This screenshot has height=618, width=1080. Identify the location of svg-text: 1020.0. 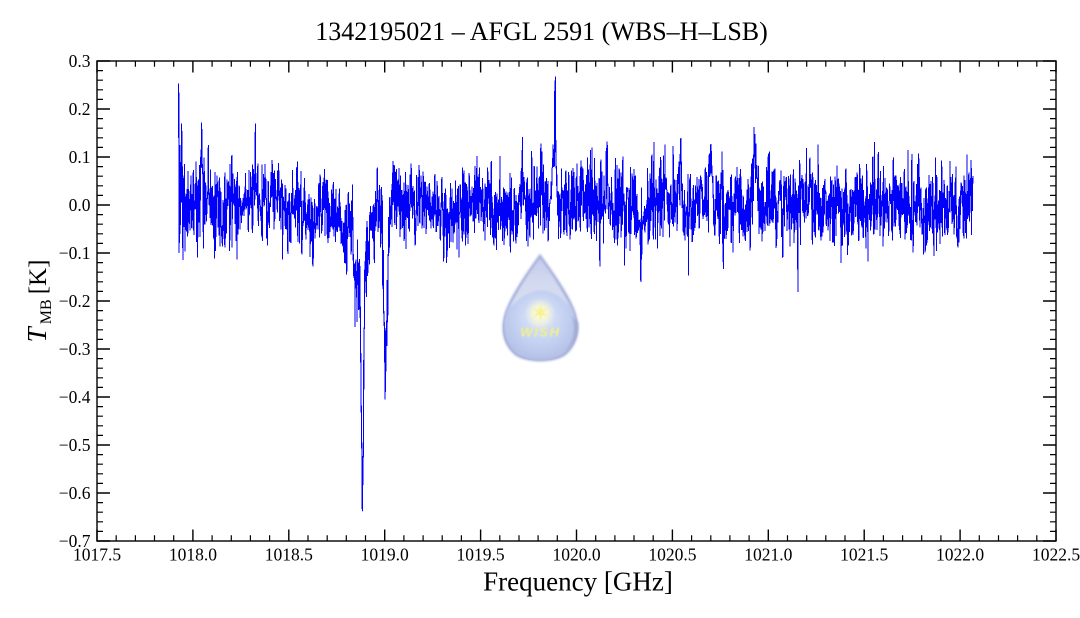
(576, 555).